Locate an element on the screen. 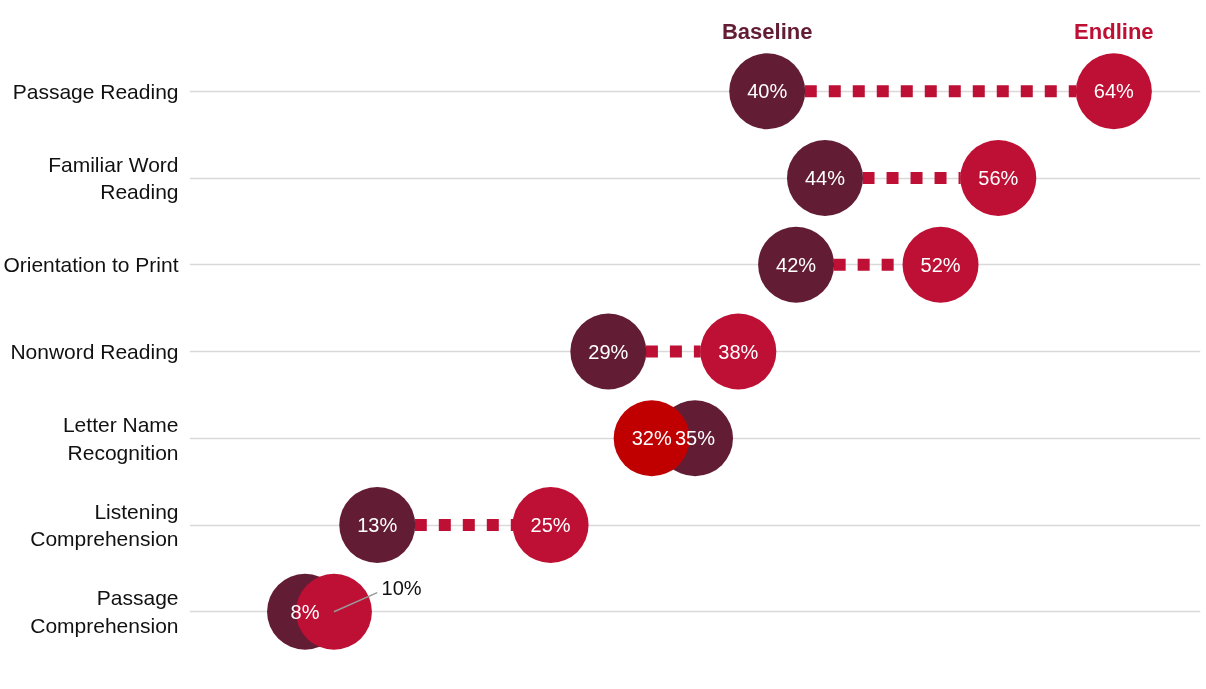 This screenshot has width=1206, height=689. category-label: Familiar Word Reading is located at coordinates (113, 178).